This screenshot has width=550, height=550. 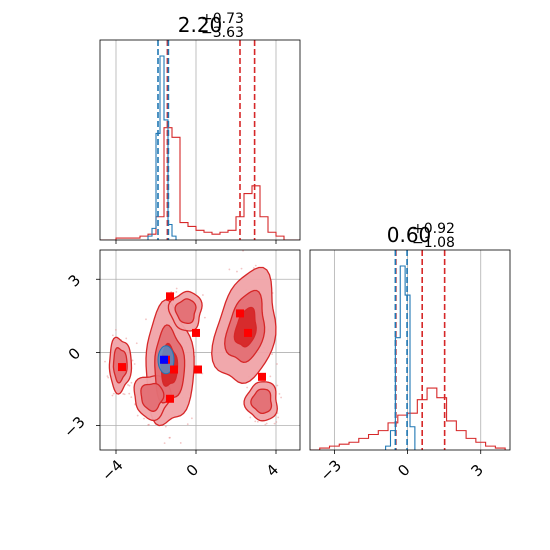 What do you see at coordinates (433, 243) in the screenshot?
I see `marginal-2-title-lower: −1.08` at bounding box center [433, 243].